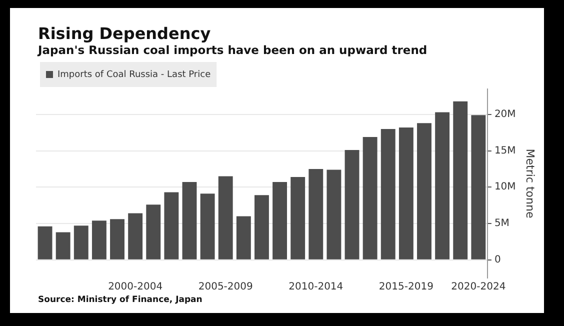  Describe the element at coordinates (120, 300) in the screenshot. I see `source-note: Source: Ministry of Finance, Japan` at that location.